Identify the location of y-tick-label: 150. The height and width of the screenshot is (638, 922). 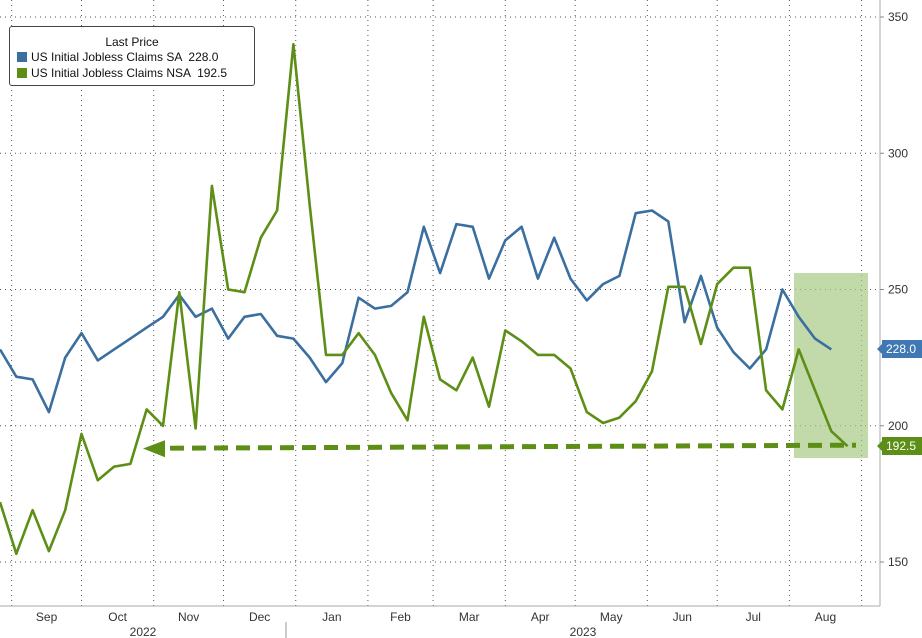
(898, 562).